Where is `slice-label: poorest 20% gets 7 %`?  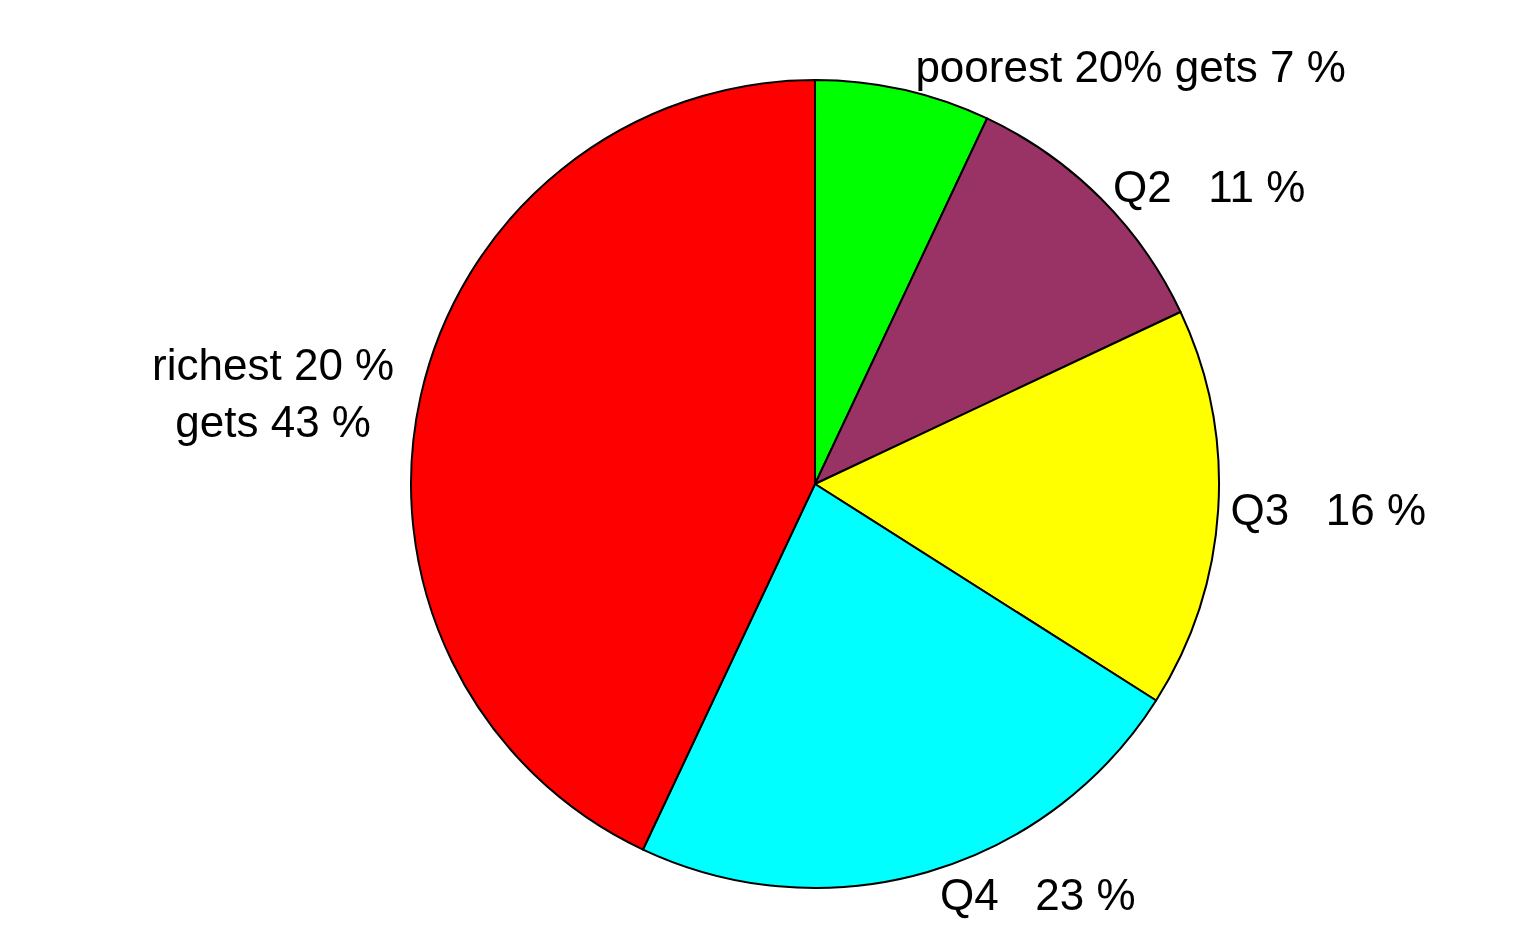 slice-label: poorest 20% gets 7 % is located at coordinates (1130, 66).